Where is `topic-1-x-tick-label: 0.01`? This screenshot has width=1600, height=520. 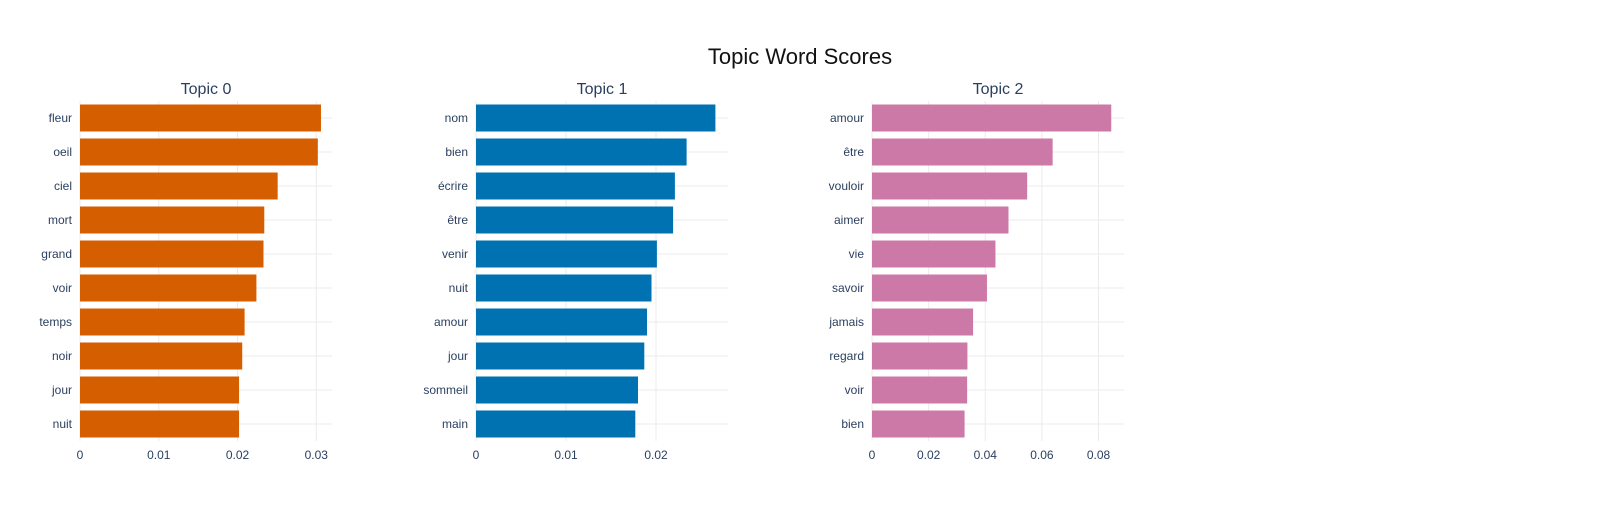
topic-1-x-tick-label: 0.01 is located at coordinates (566, 455).